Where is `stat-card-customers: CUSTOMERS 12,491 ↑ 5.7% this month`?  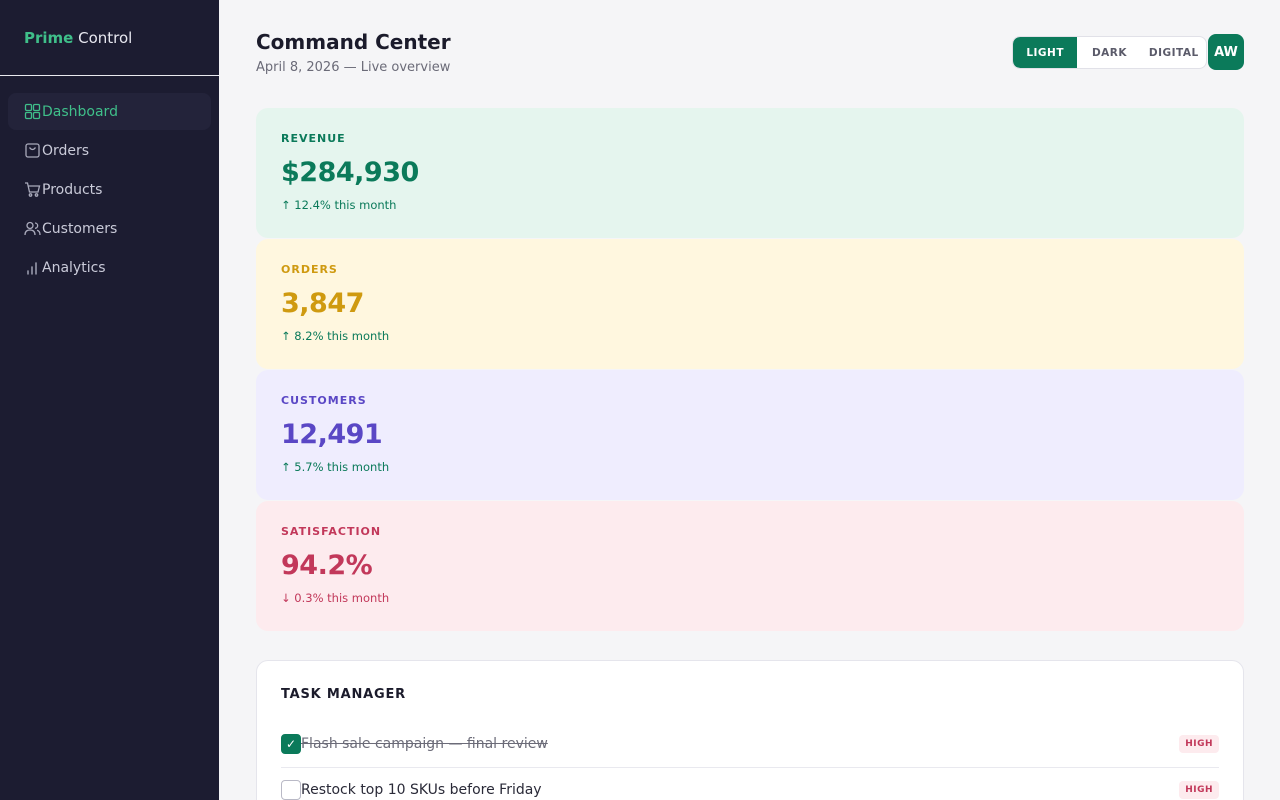 stat-card-customers: CUSTOMERS 12,491 ↑ 5.7% this month is located at coordinates (750, 435).